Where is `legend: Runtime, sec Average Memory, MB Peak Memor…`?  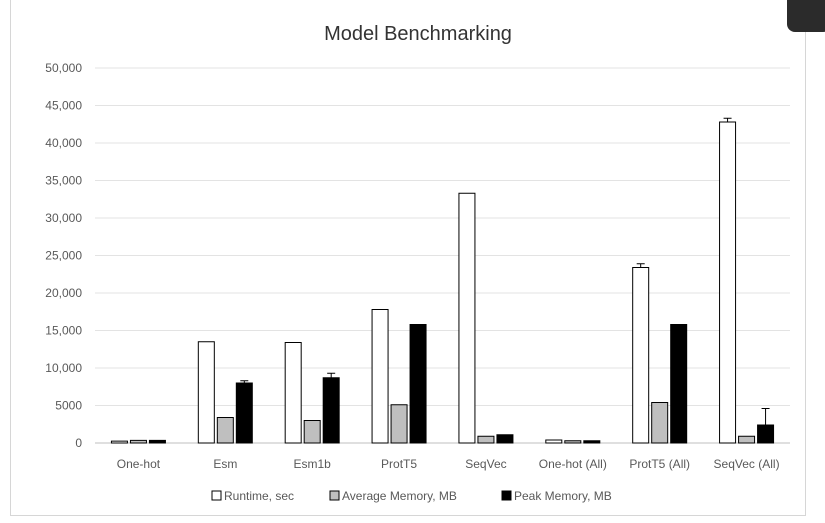 legend: Runtime, sec Average Memory, MB Peak Memor… is located at coordinates (411, 496).